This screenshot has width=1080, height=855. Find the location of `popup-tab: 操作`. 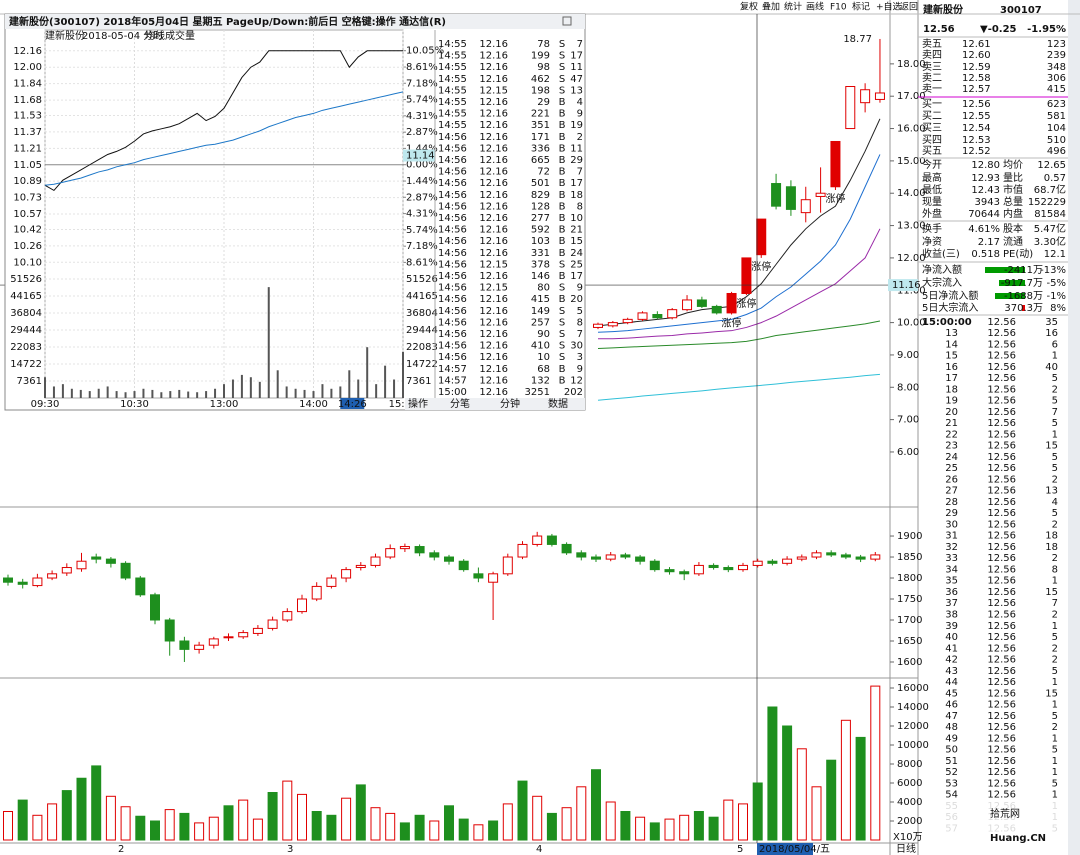

popup-tab: 操作 is located at coordinates (418, 403).